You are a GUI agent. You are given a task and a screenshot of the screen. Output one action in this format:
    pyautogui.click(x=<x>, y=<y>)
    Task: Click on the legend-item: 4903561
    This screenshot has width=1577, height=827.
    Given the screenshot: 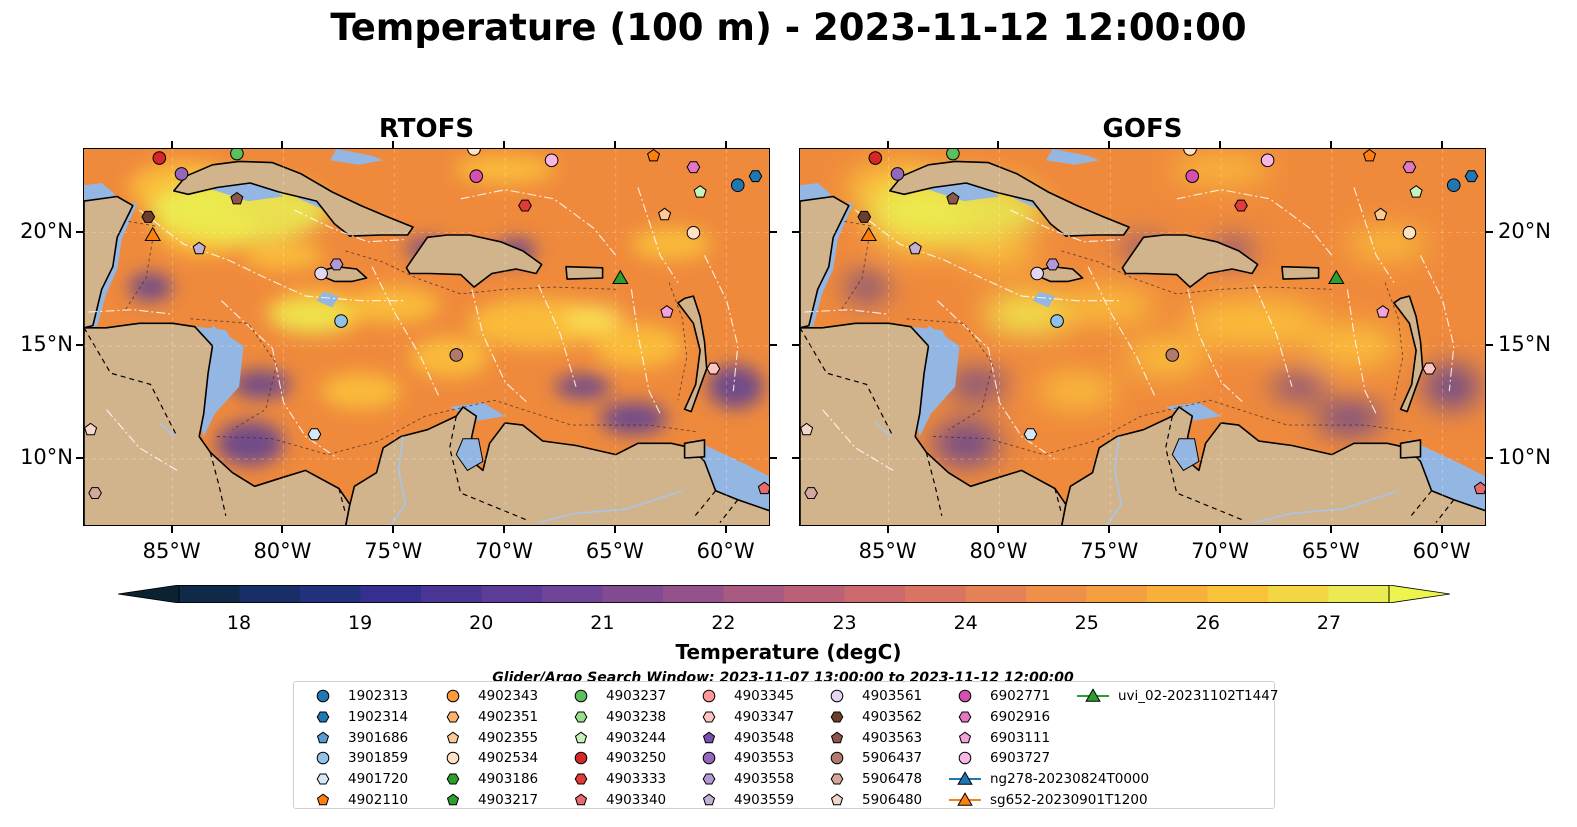 What is the action you would take?
    pyautogui.click(x=871, y=696)
    